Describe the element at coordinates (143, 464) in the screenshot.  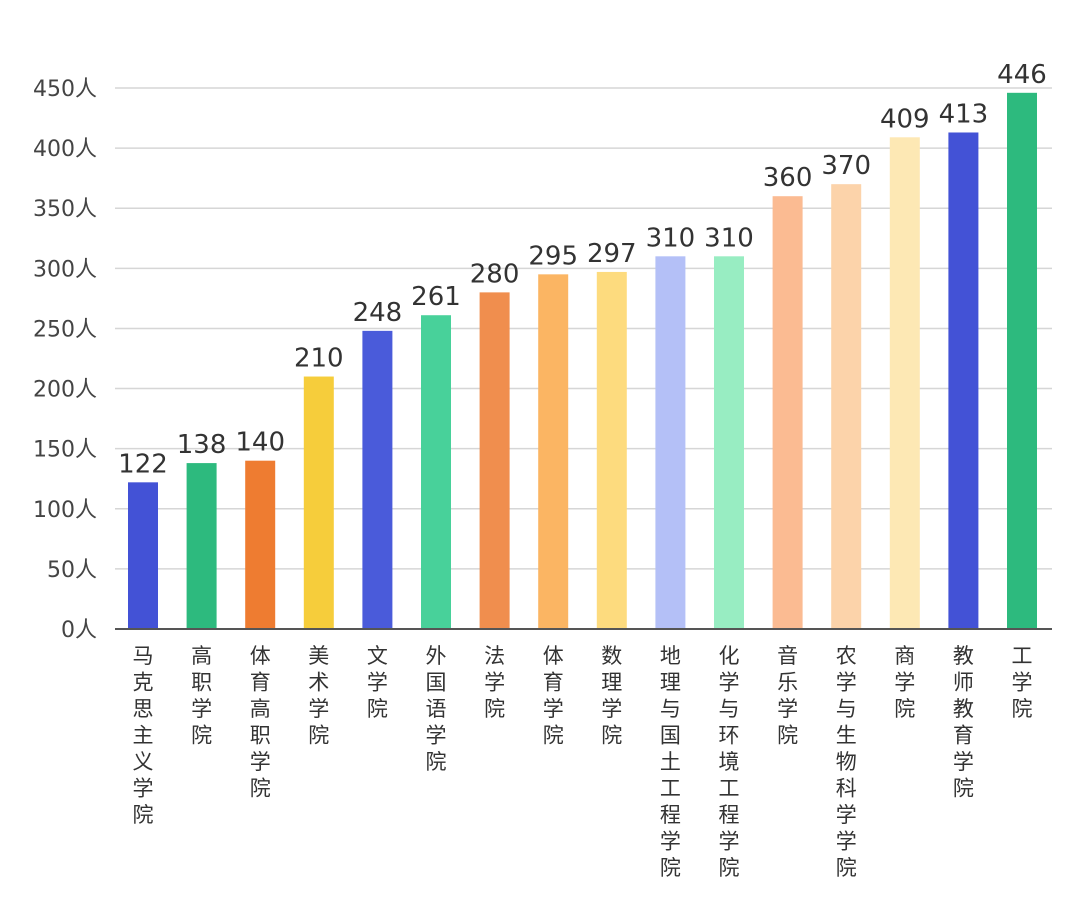
I see `data-label: 122` at that location.